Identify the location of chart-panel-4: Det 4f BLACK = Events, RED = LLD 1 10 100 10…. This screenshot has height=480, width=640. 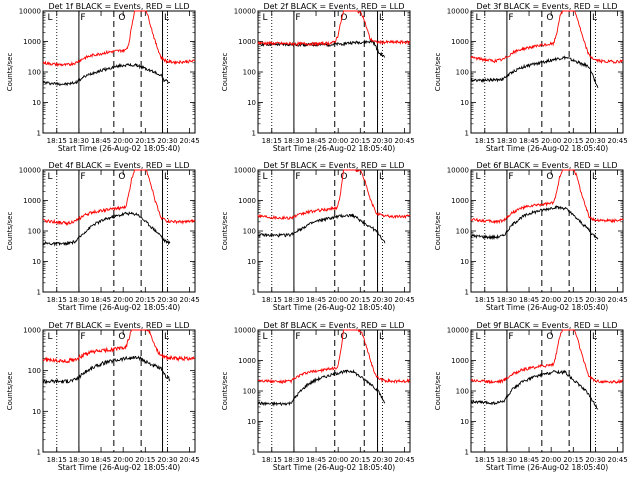
(103, 236).